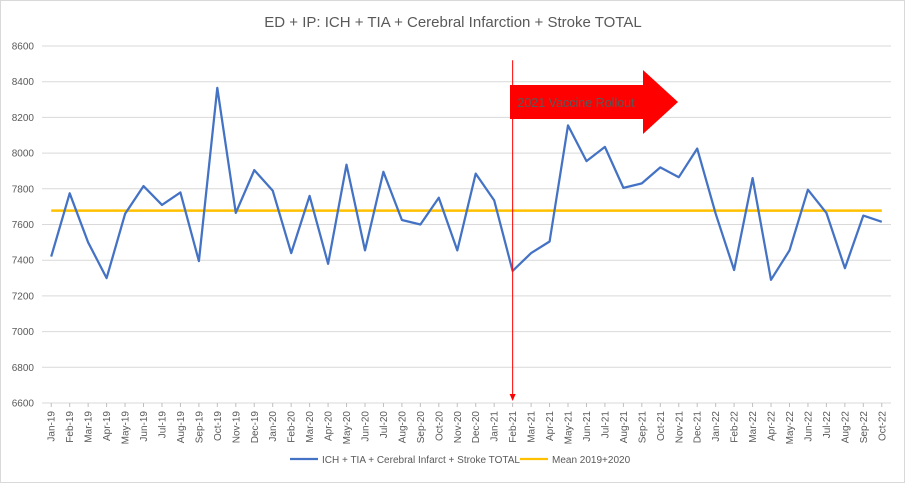 This screenshot has width=905, height=483. Describe the element at coordinates (218, 426) in the screenshot. I see `x-tick-label: Oct-19` at that location.